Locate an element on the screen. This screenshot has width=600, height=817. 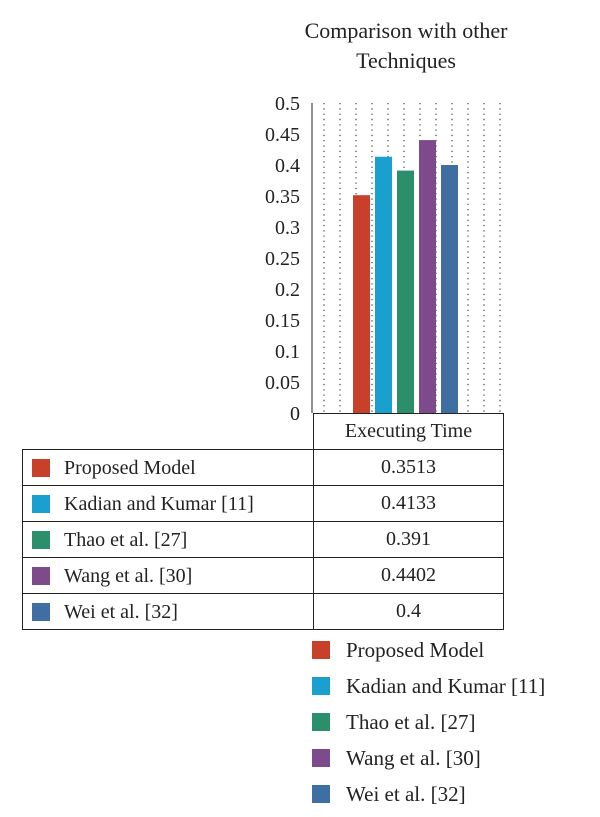
bars is located at coordinates (405, 277).